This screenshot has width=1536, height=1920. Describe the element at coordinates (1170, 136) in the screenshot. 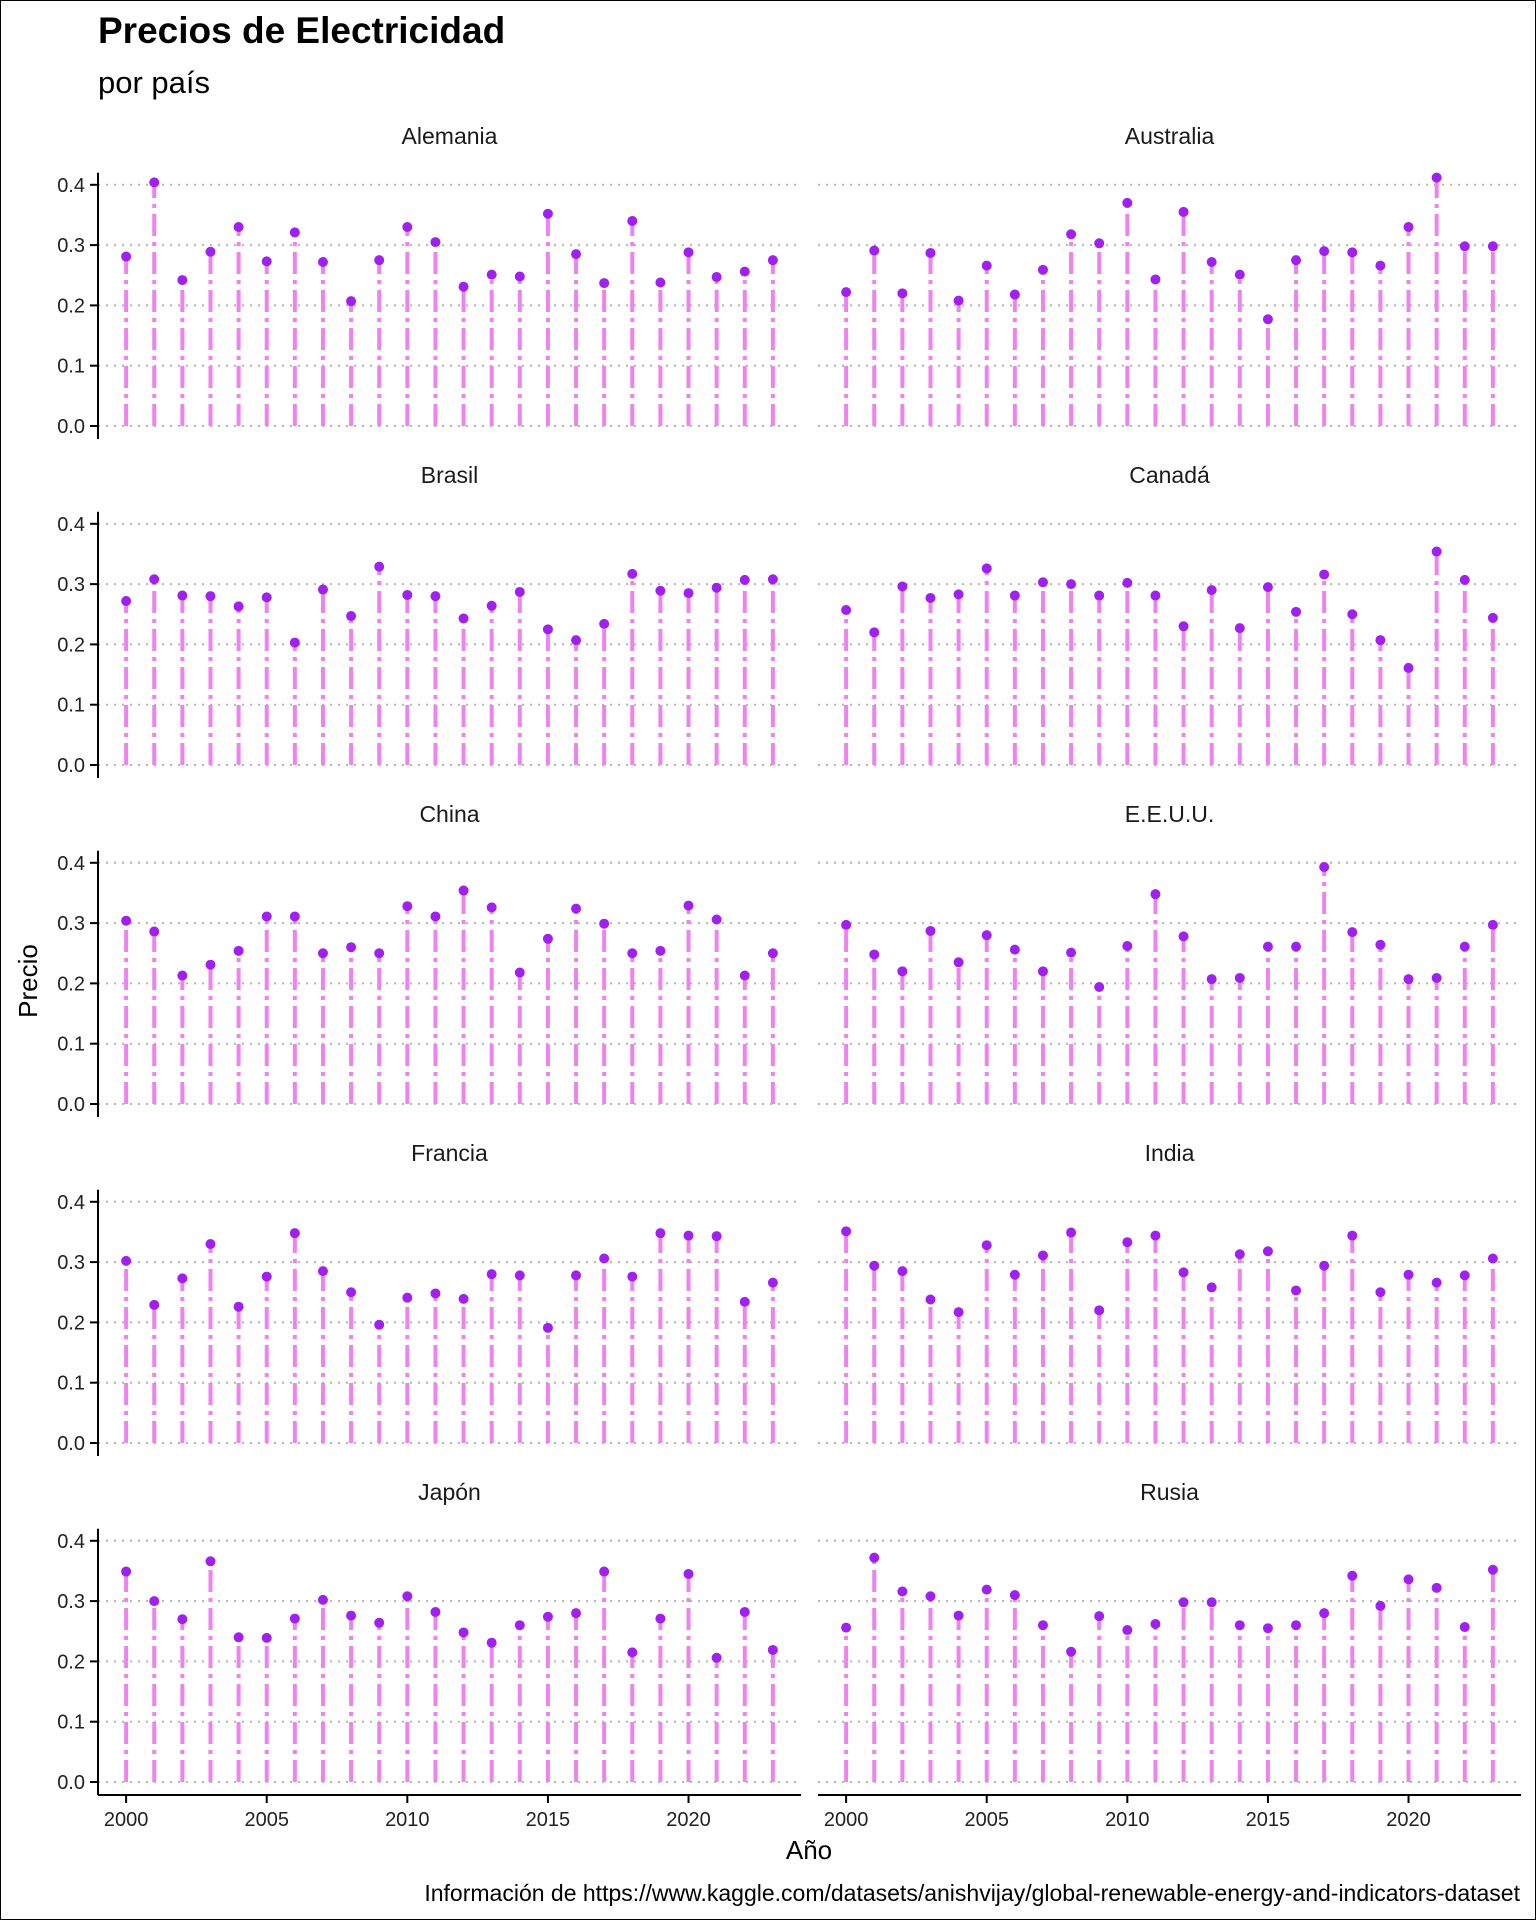

I see `panel-title: Australia` at that location.